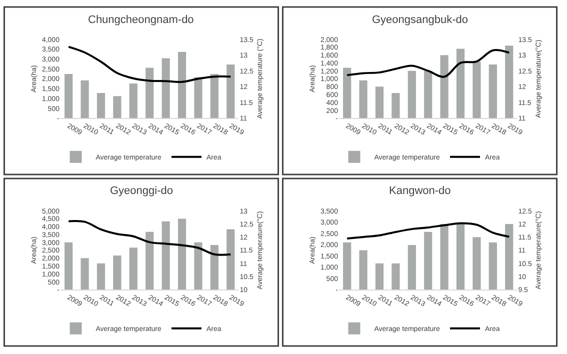 The height and width of the screenshot is (354, 567). I want to click on chart-title: Gyeonggi-do, so click(141, 191).